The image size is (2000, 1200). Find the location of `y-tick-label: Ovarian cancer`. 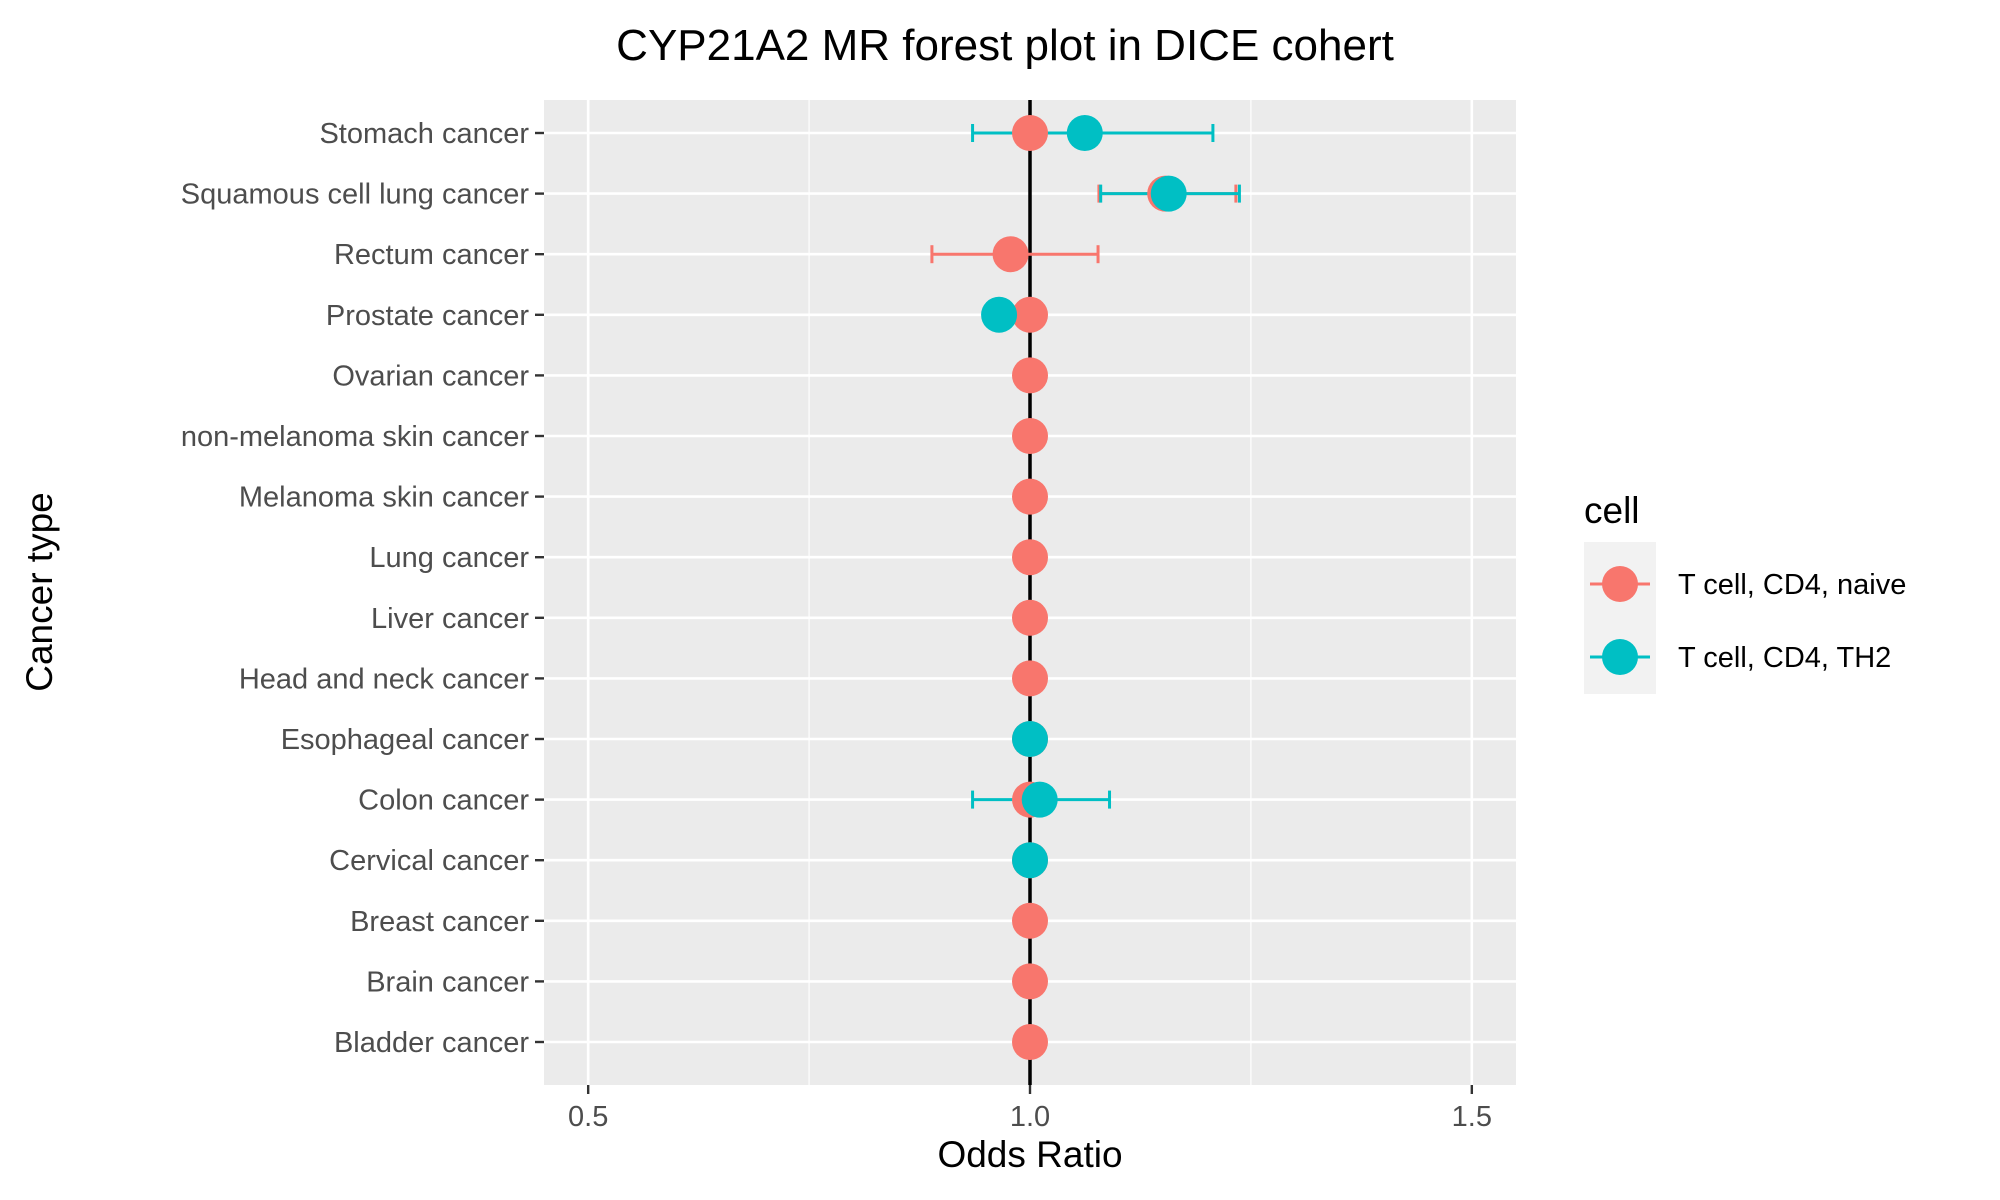

y-tick-label: Ovarian cancer is located at coordinates (430, 376).